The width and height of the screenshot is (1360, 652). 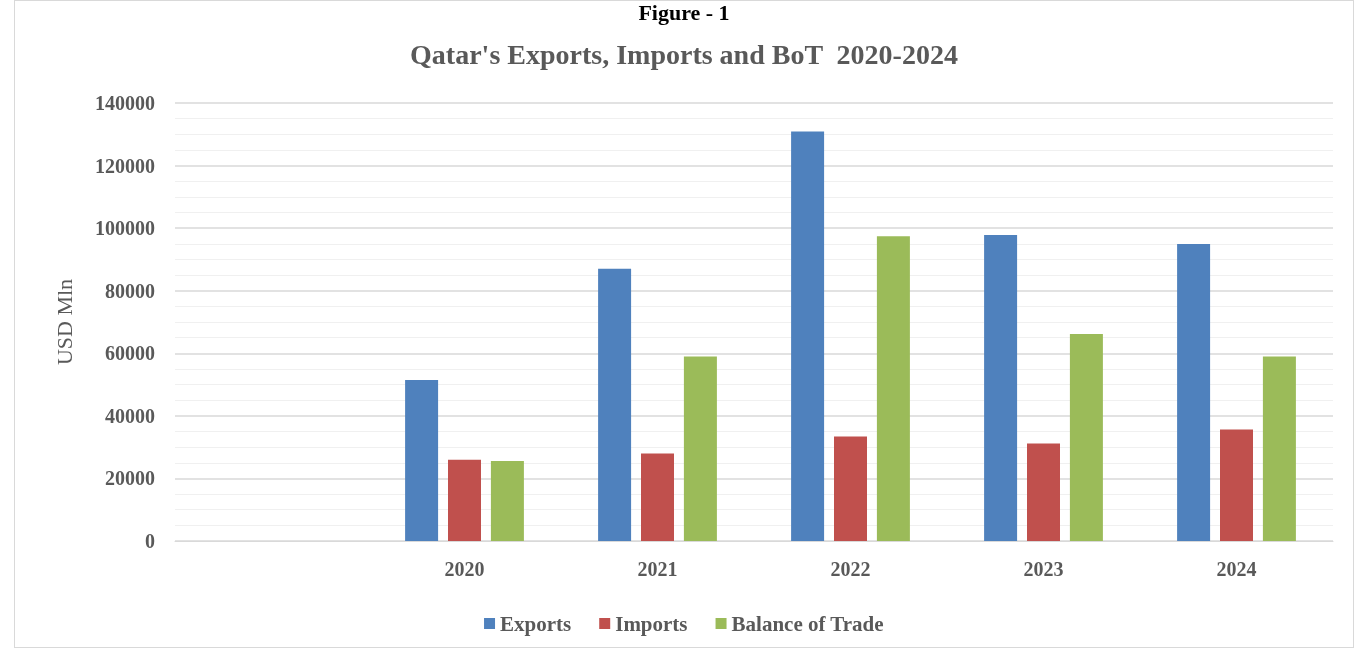 What do you see at coordinates (1236, 569) in the screenshot?
I see `x-tick-label: 2024` at bounding box center [1236, 569].